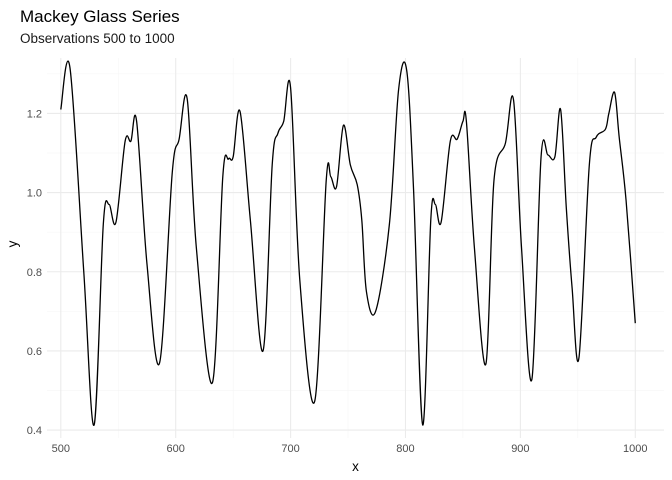 This screenshot has width=672, height=480. Describe the element at coordinates (12, 243) in the screenshot. I see `y-axis-title: y` at that location.